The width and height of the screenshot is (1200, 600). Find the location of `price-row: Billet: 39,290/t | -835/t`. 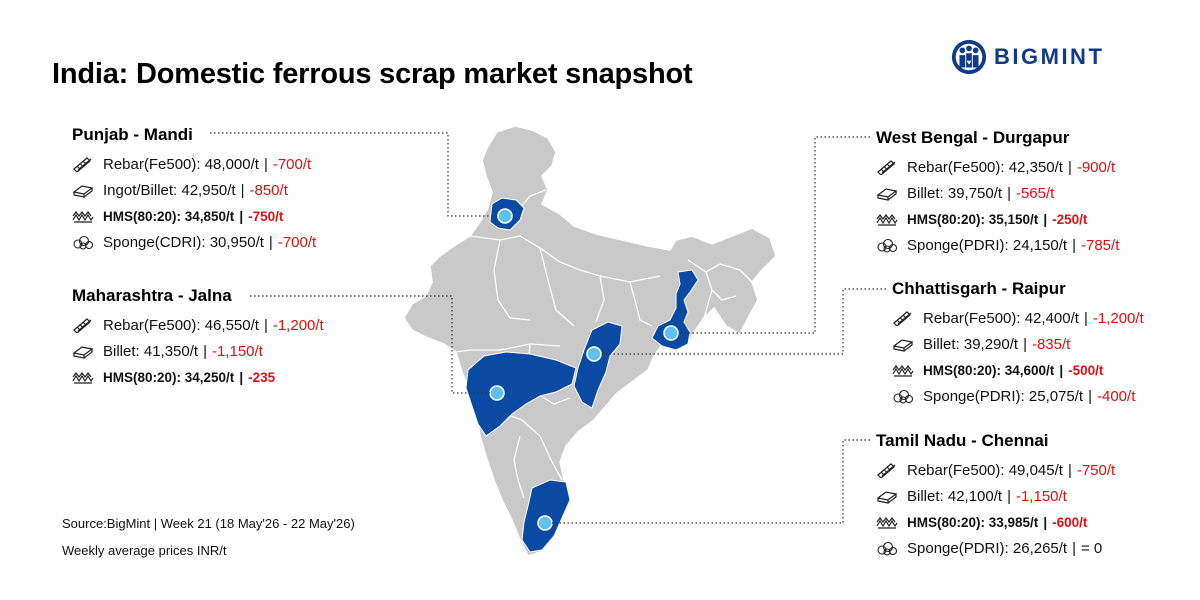

price-row: Billet: 39,290/t | -835/t is located at coordinates (1018, 344).